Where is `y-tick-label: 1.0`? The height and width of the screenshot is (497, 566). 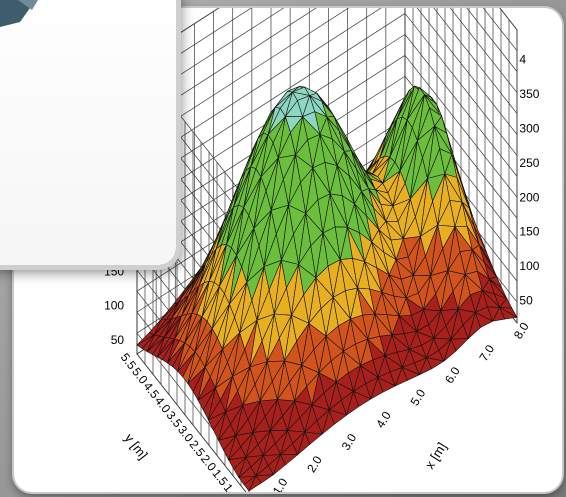 y-tick-label: 1.0 is located at coordinates (232, 486).